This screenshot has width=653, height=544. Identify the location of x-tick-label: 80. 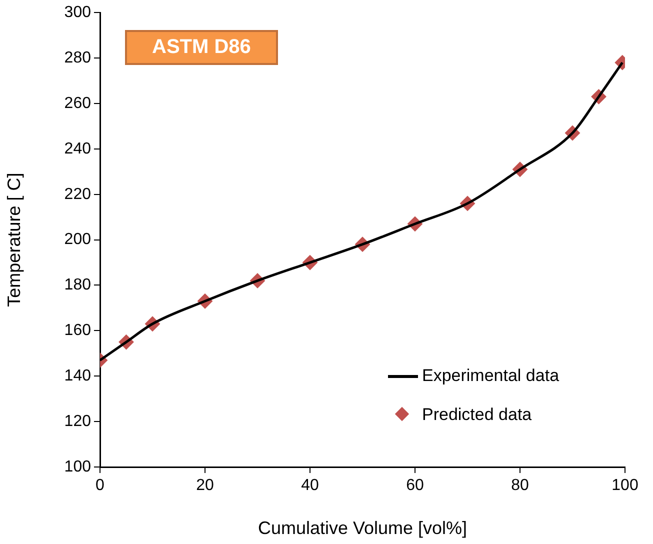
(520, 485).